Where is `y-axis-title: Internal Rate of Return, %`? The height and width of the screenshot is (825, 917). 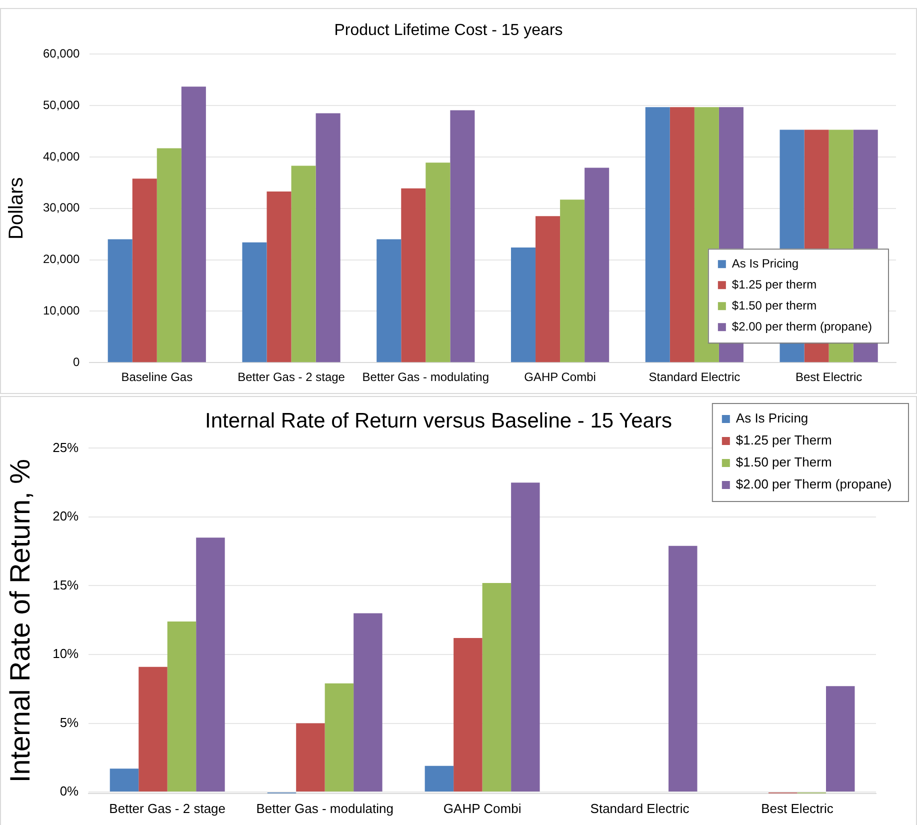
y-axis-title: Internal Rate of Return, % is located at coordinates (20, 620).